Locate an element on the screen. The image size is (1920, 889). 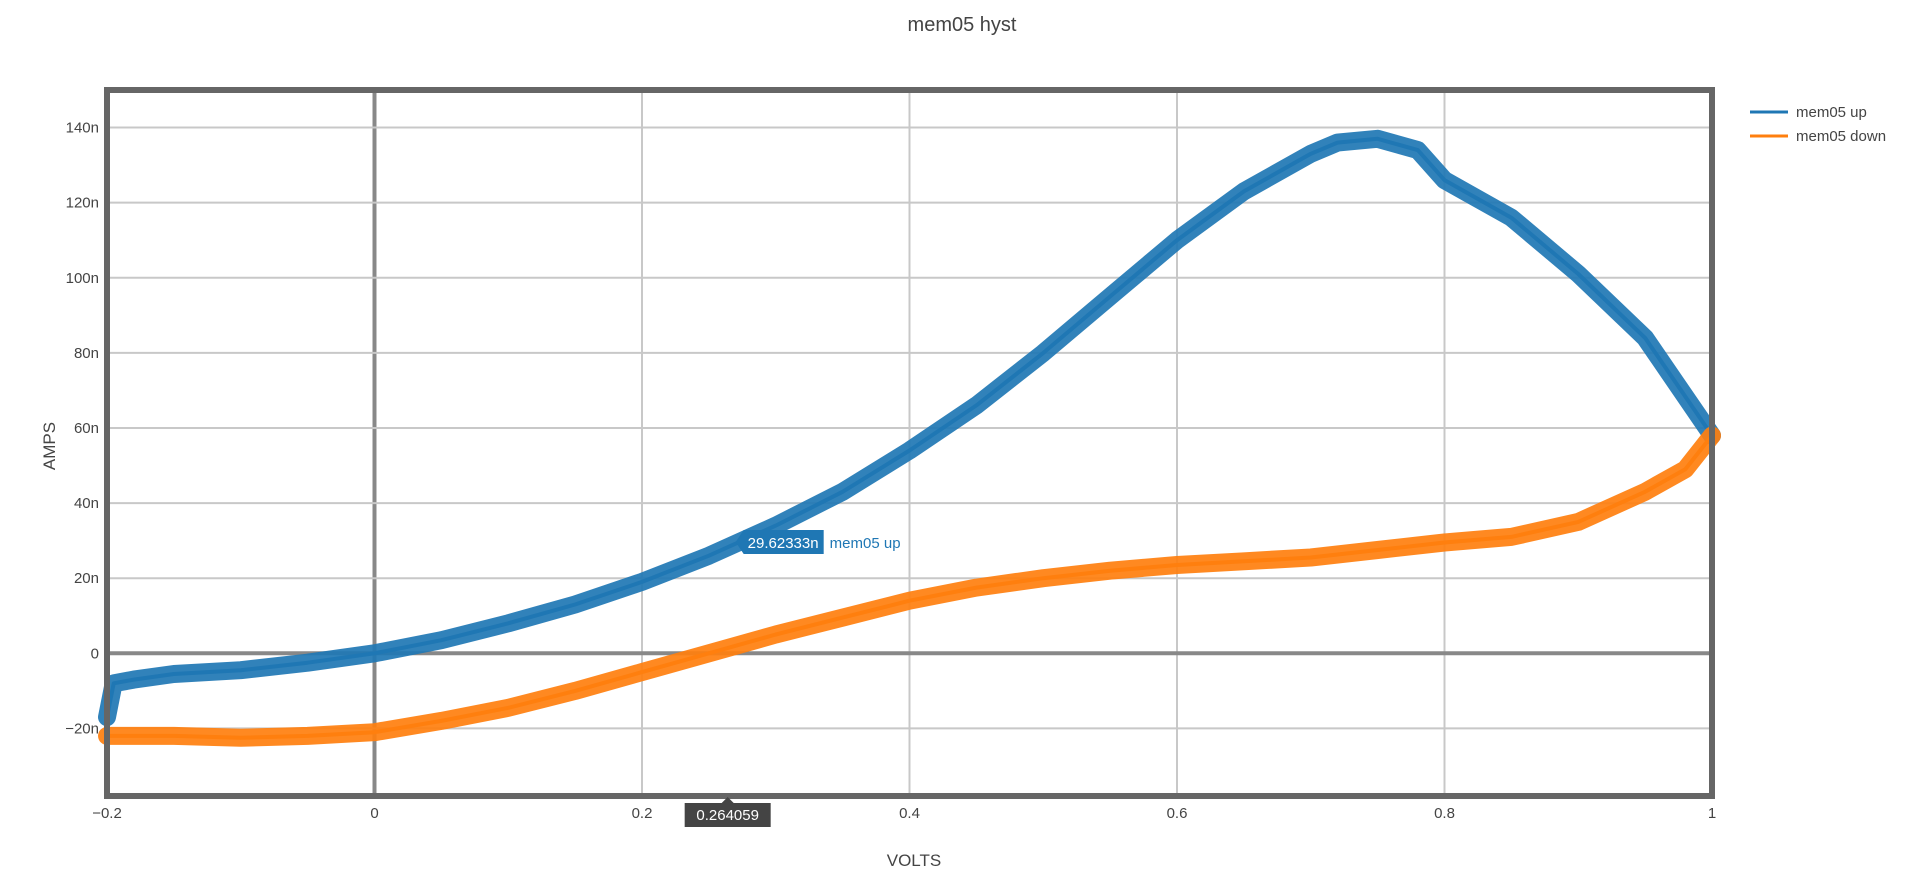
y-tick-label: 40n is located at coordinates (86, 503).